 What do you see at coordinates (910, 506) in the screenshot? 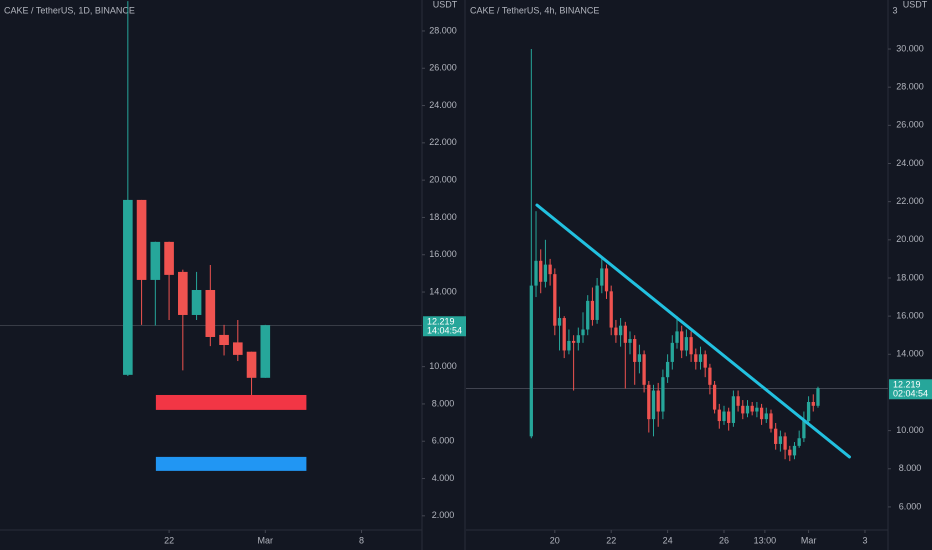
I see `y-tick-label: 6.000` at bounding box center [910, 506].